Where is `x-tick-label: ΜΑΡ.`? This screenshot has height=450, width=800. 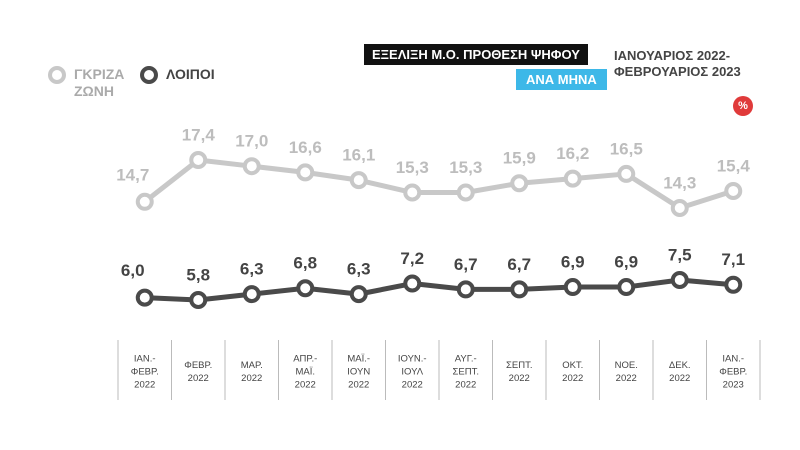 x-tick-label: ΜΑΡ. is located at coordinates (252, 365).